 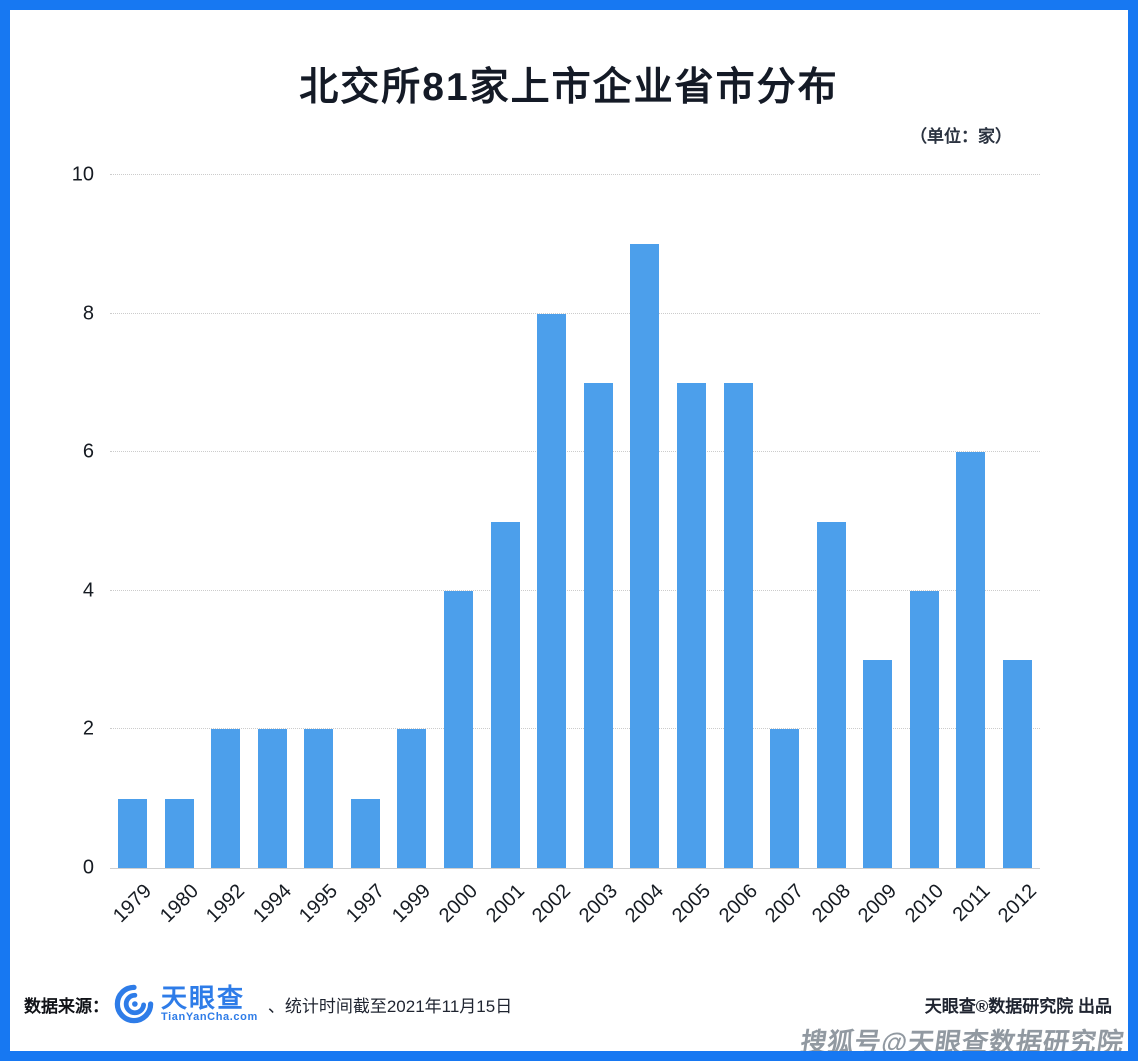 I want to click on x-tick-label: 1994, so click(x=272, y=904).